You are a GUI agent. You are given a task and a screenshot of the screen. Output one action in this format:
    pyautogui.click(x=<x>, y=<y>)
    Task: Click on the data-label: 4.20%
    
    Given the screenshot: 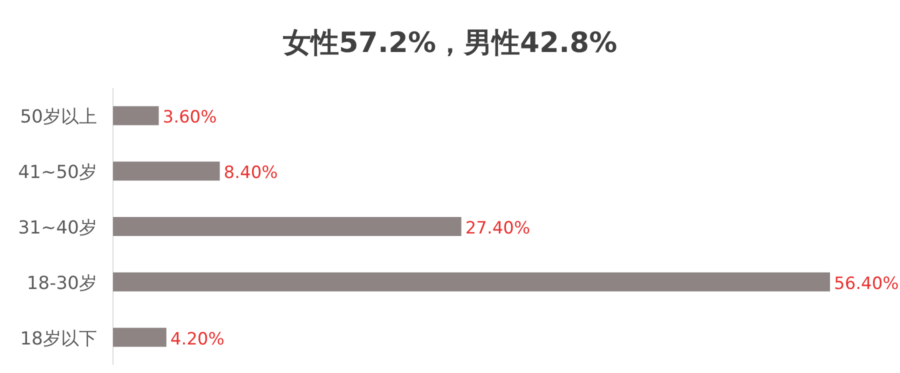 What is the action you would take?
    pyautogui.click(x=197, y=339)
    